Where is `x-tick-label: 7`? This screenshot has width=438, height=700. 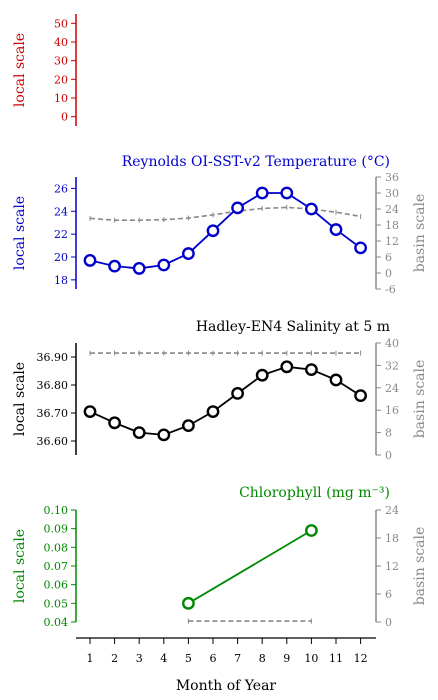
x-tick-label: 7 is located at coordinates (237, 658).